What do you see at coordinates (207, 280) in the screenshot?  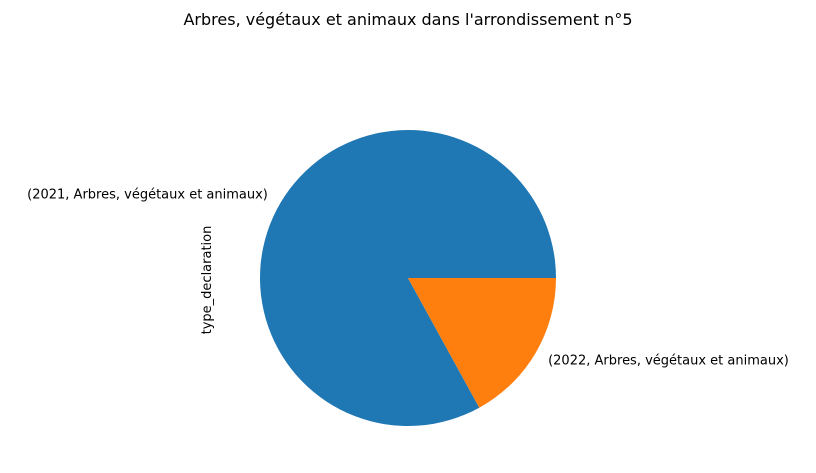 I see `y-axis-label: type_declaration` at bounding box center [207, 280].